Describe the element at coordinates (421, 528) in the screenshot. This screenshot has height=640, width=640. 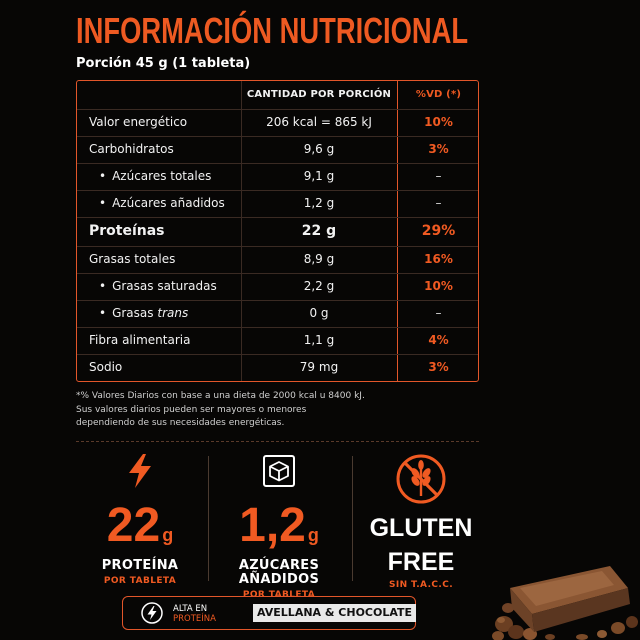
I see `gluten-label-1: GLUTEN` at that location.